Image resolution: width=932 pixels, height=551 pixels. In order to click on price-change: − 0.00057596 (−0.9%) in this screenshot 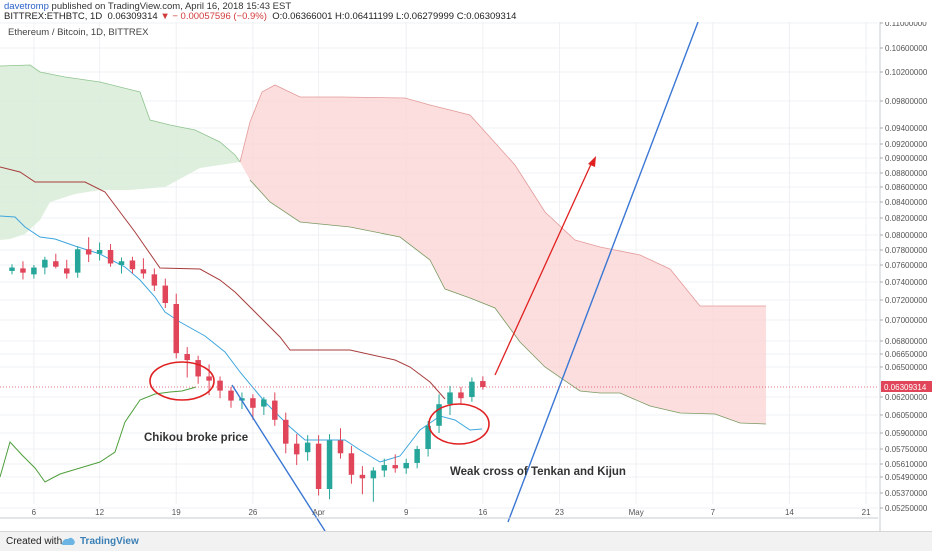, I will do `click(219, 16)`.